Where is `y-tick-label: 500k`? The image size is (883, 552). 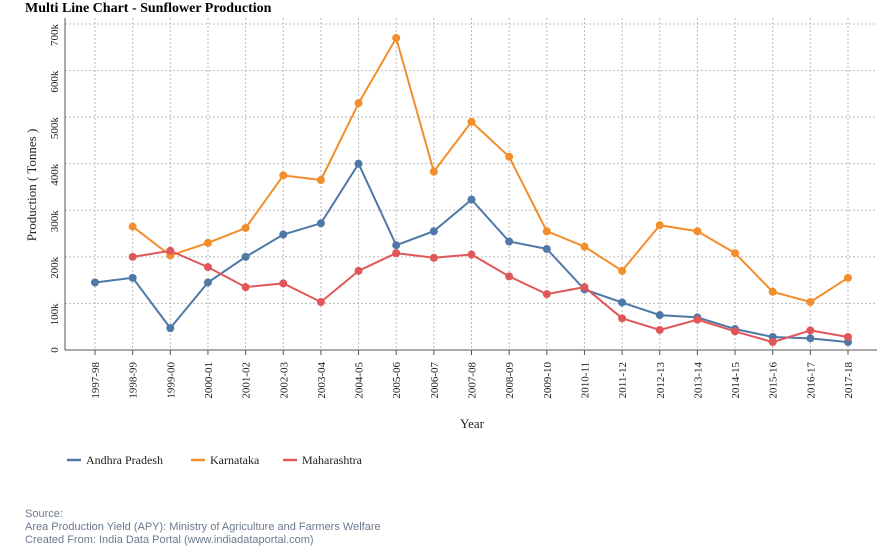
y-tick-label: 500k is located at coordinates (55, 128).